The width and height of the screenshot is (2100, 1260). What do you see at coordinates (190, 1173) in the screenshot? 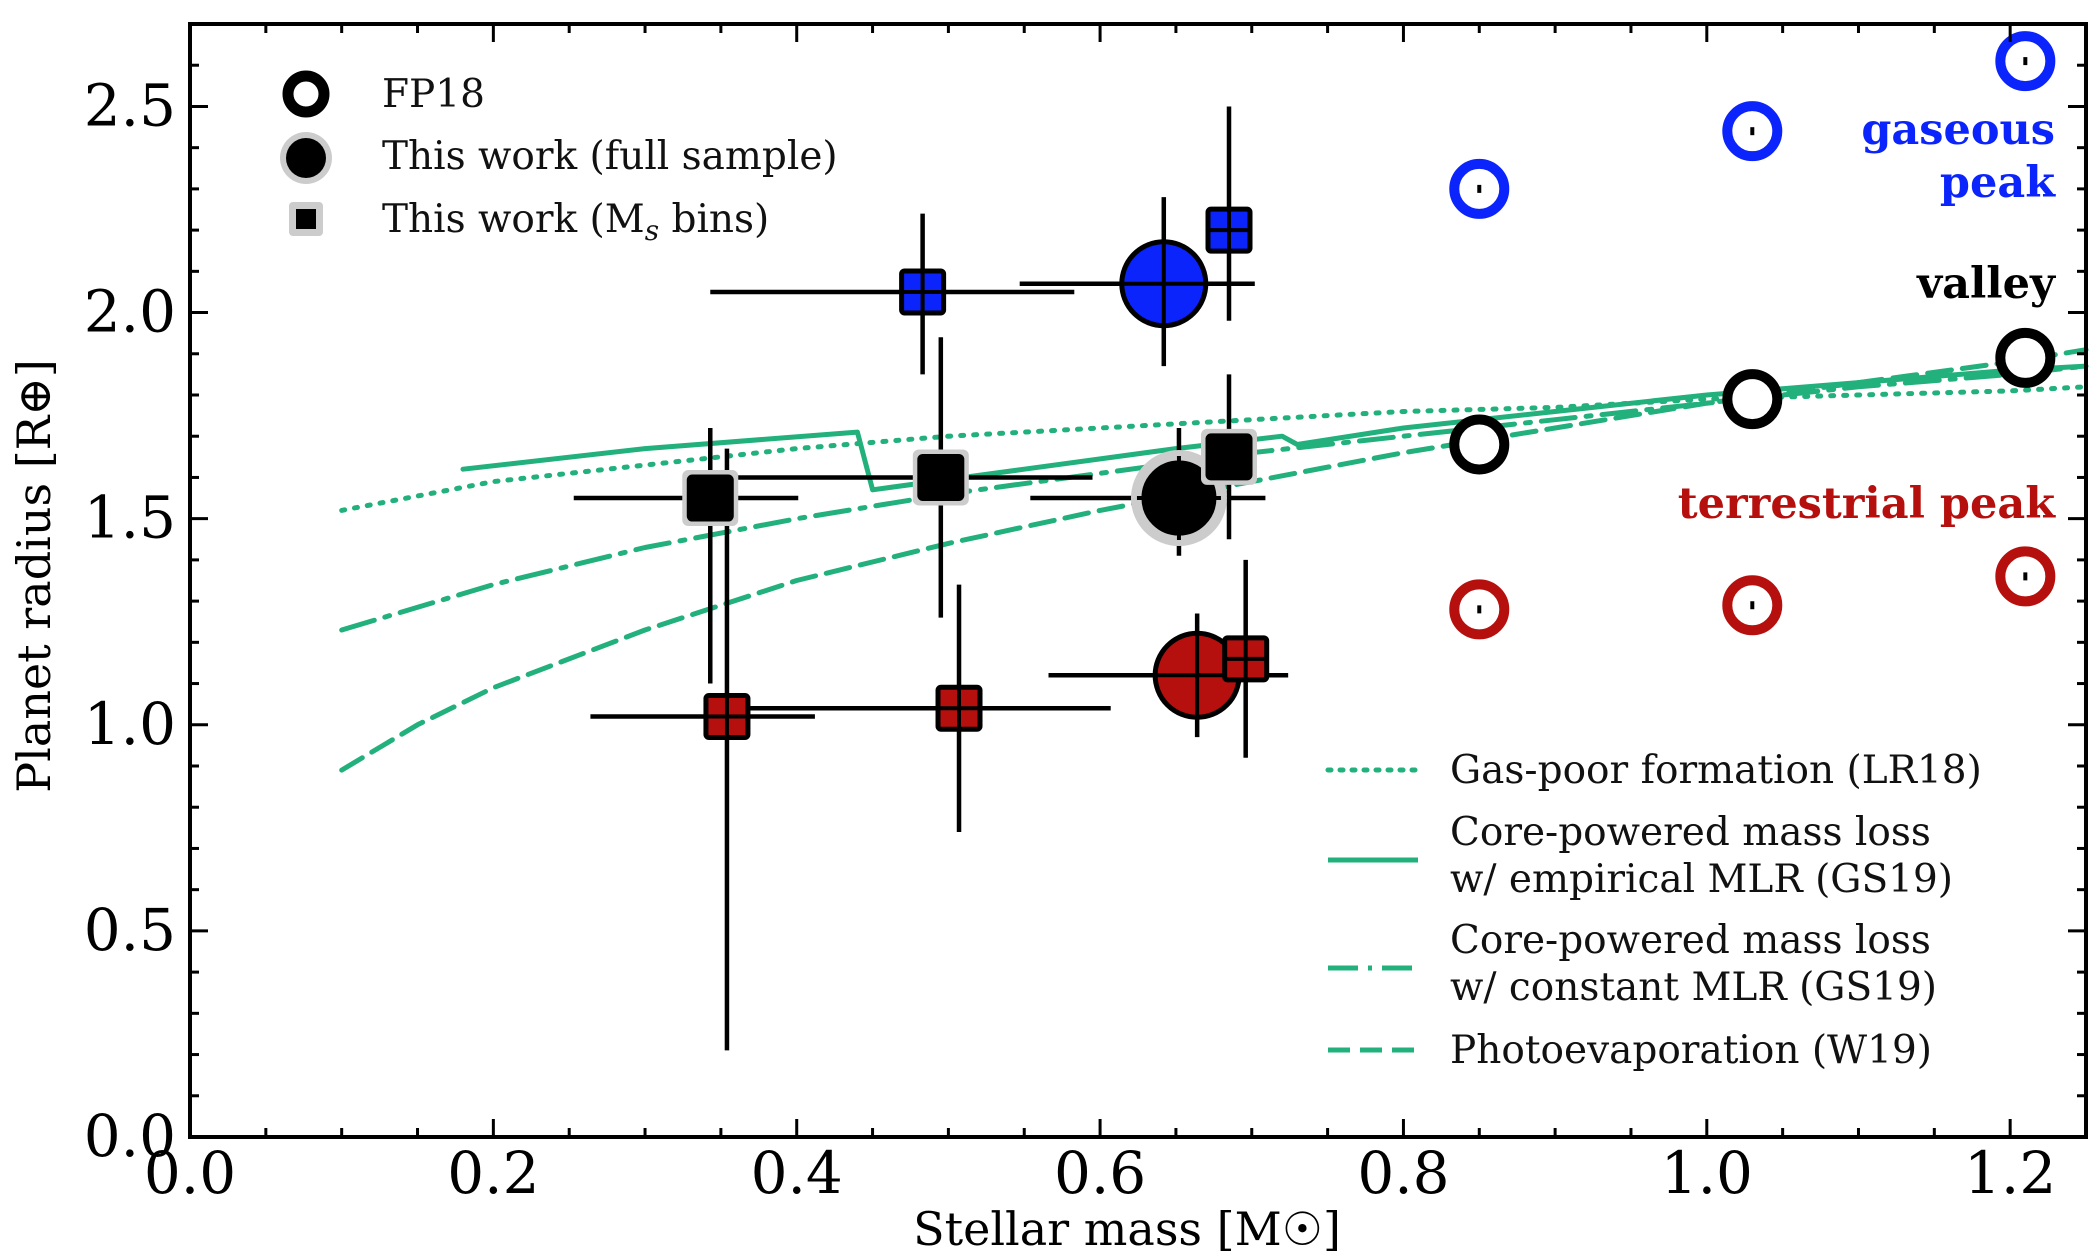
I see `x-tick-label: 0.0` at bounding box center [190, 1173].